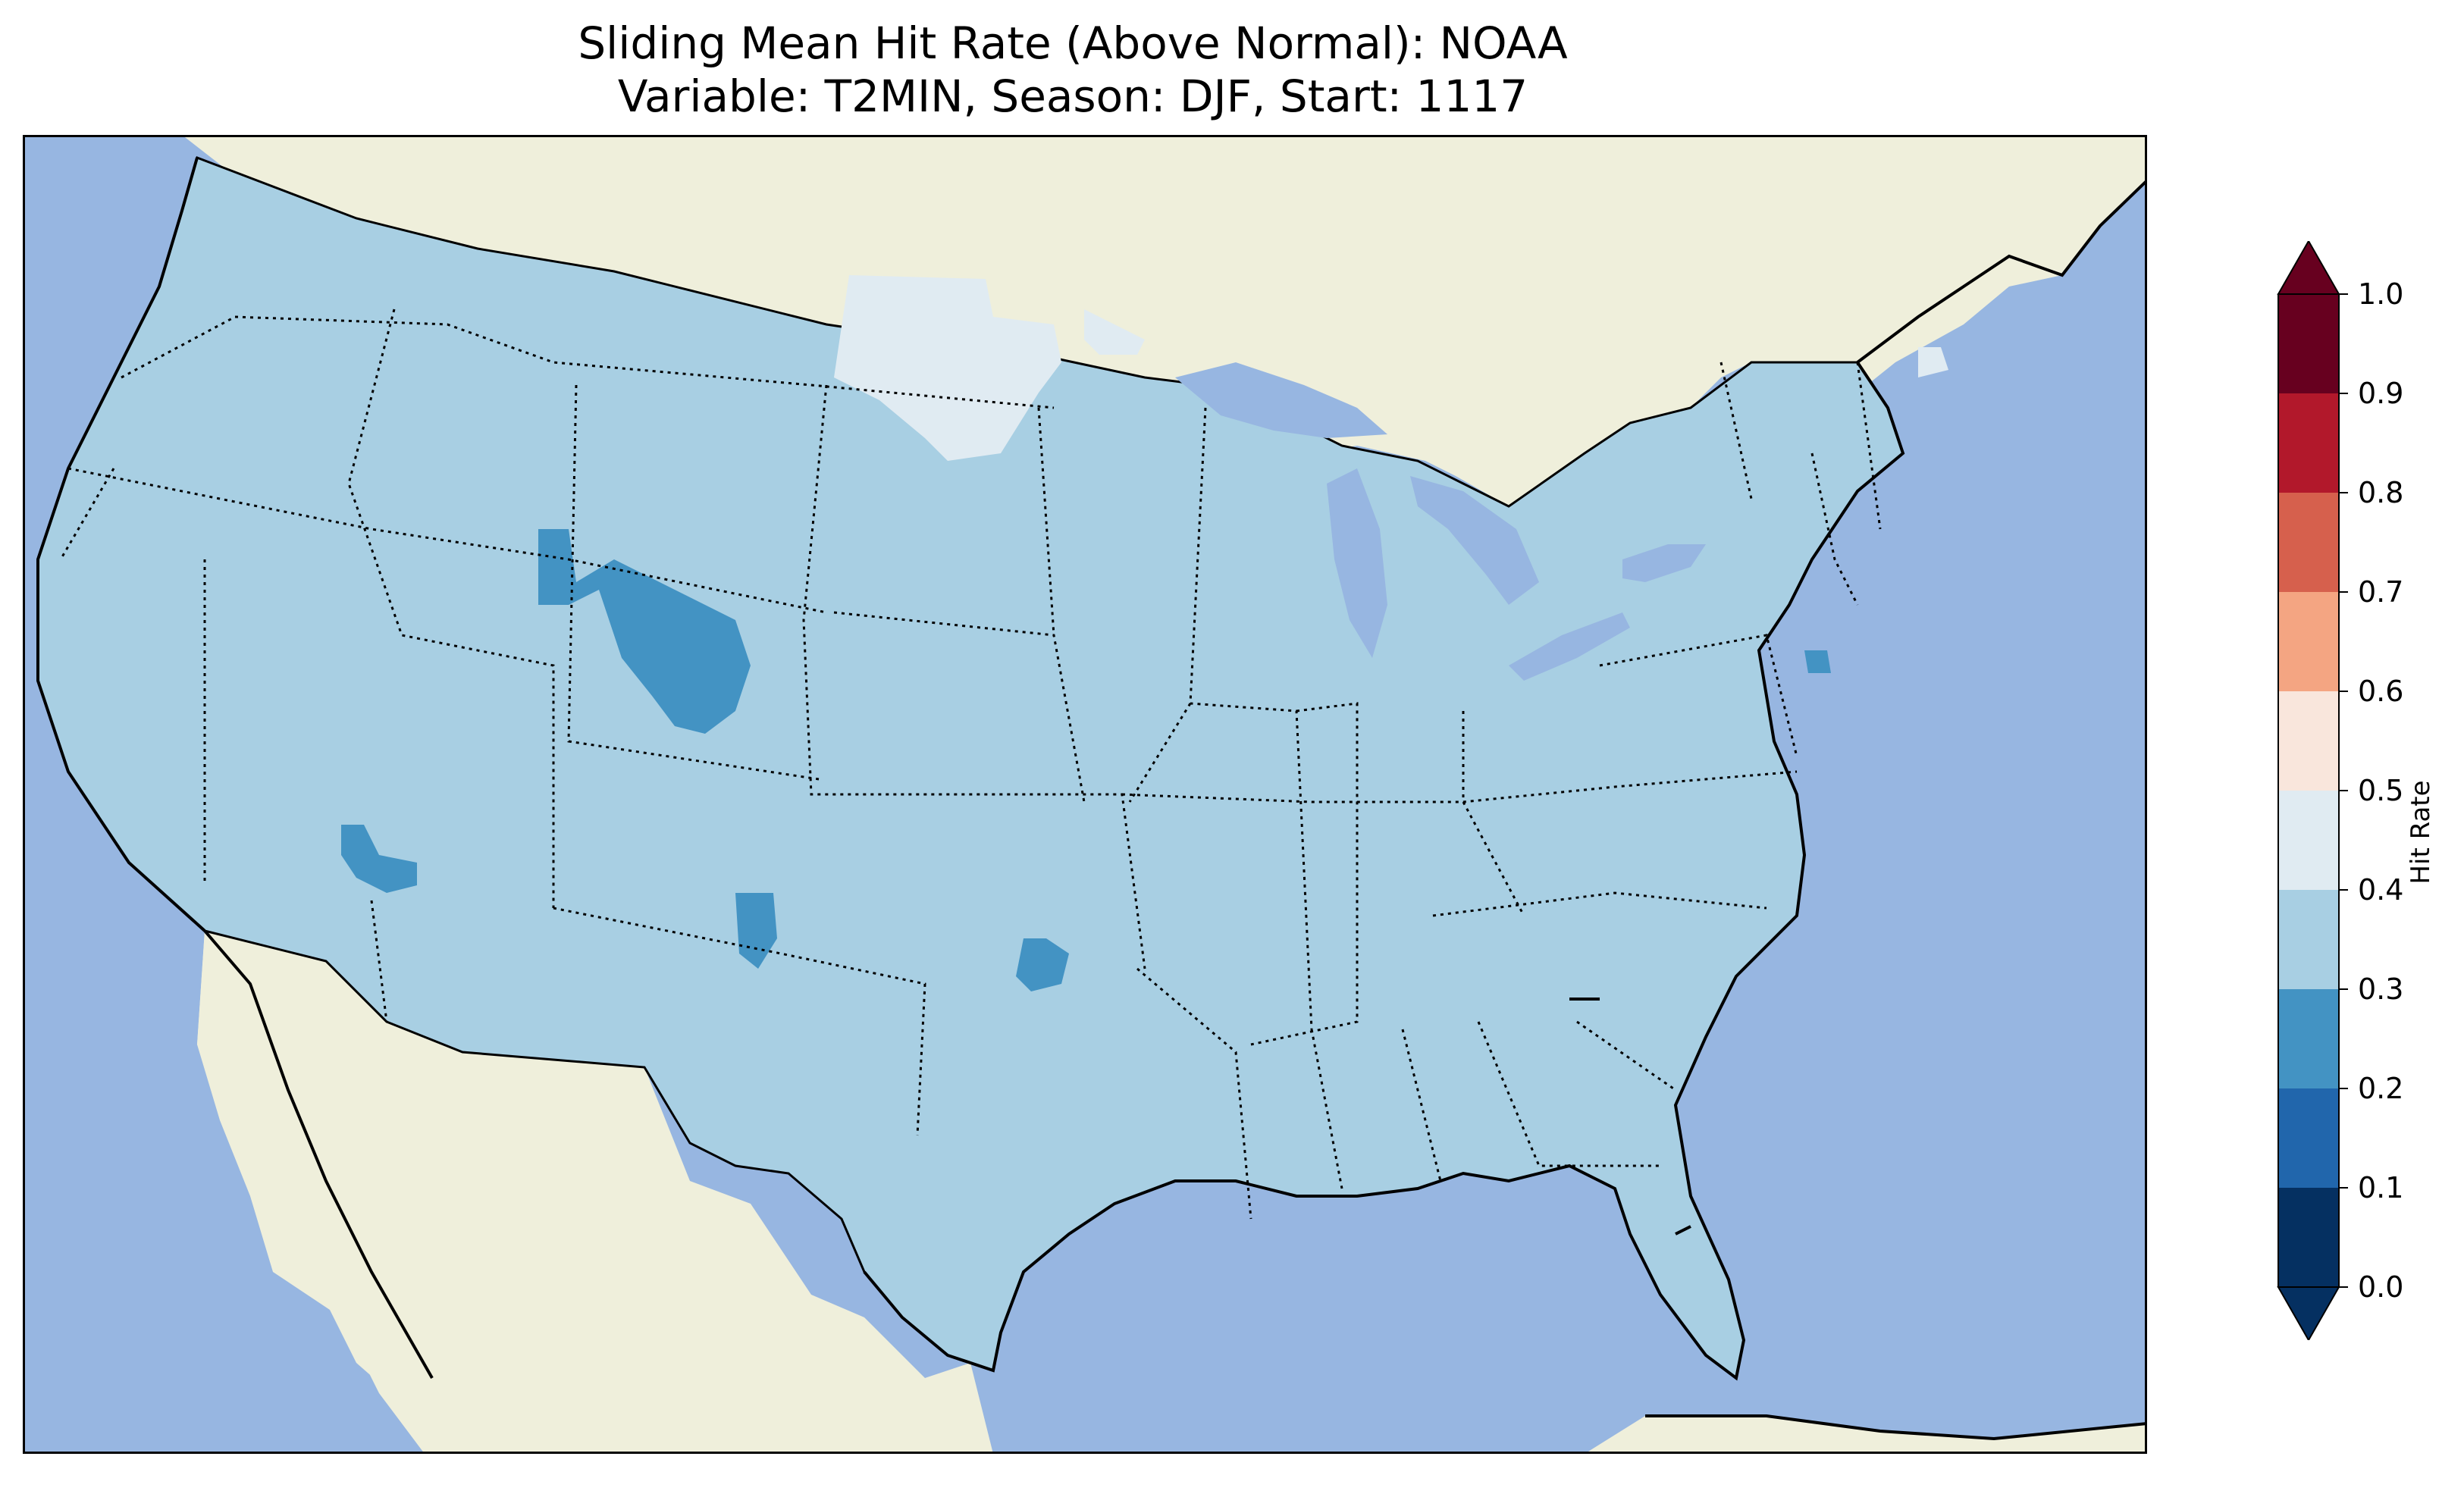 The height and width of the screenshot is (1494, 2464). I want to click on patch-oklahoma, so click(1042, 964).